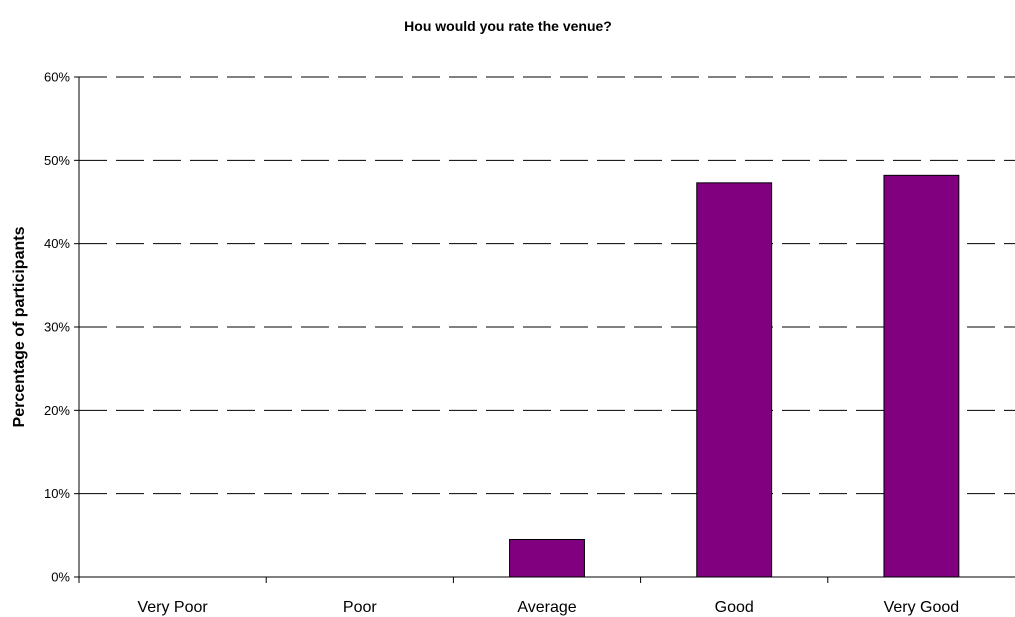 The image size is (1015, 617). What do you see at coordinates (57, 160) in the screenshot?
I see `y-tick-label: 50%` at bounding box center [57, 160].